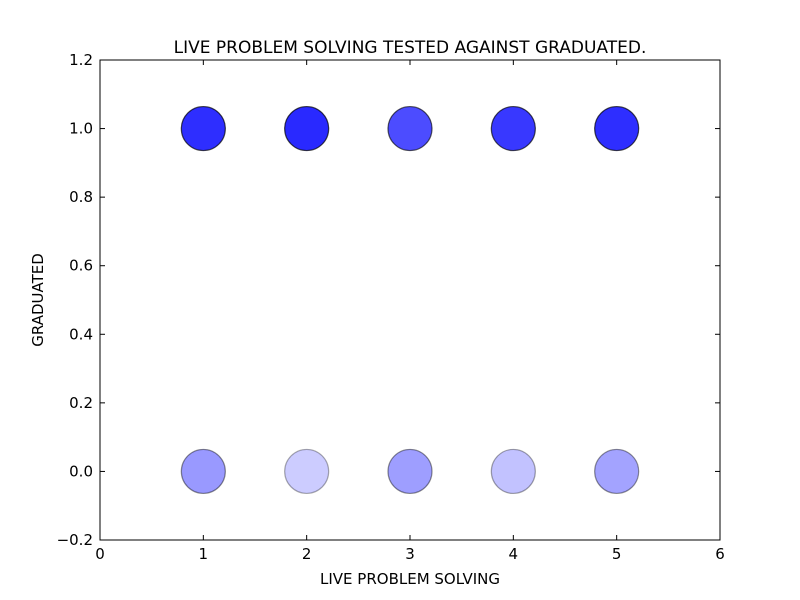 This screenshot has height=600, width=800. Describe the element at coordinates (81, 403) in the screenshot. I see `y-tick-label: 0.2` at that location.